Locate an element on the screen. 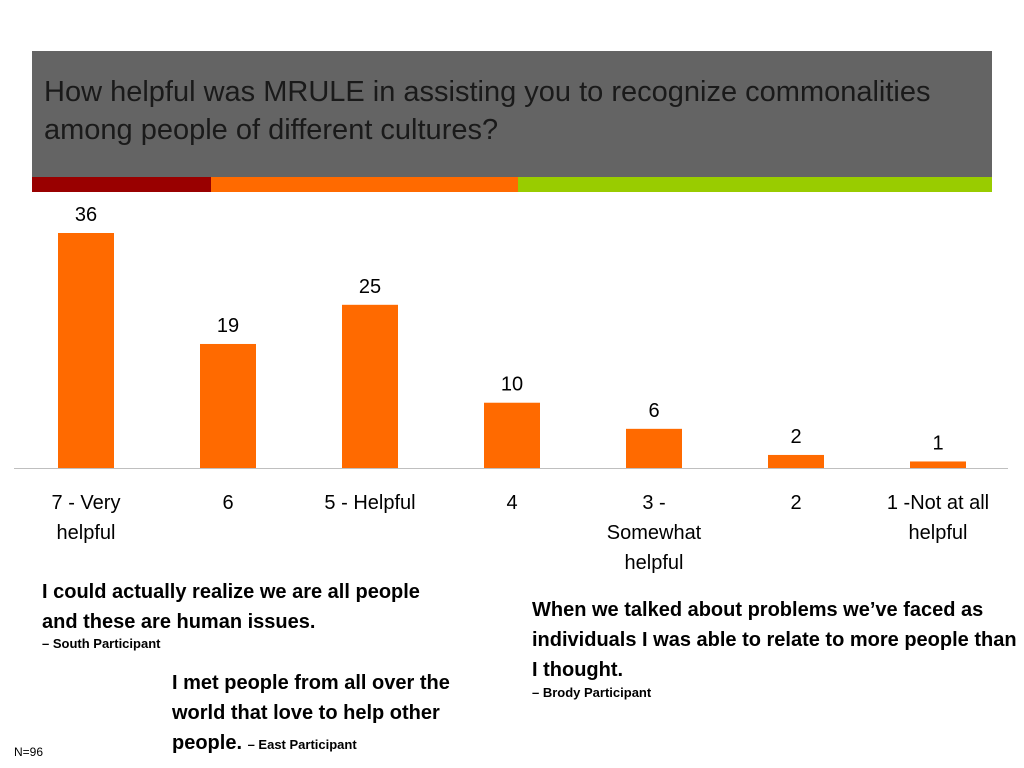 This screenshot has height=768, width=1024. sample-size-label: N=96 is located at coordinates (29, 752).